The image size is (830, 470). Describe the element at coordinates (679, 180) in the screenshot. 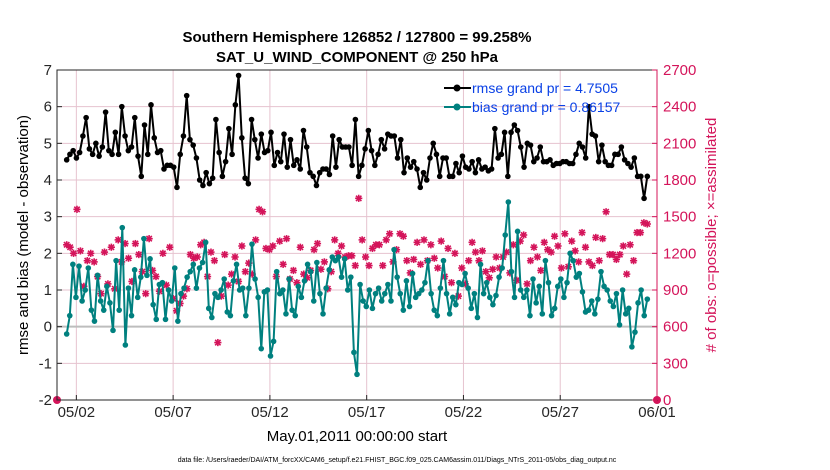

I see `y-right-tick-label: 1800` at that location.